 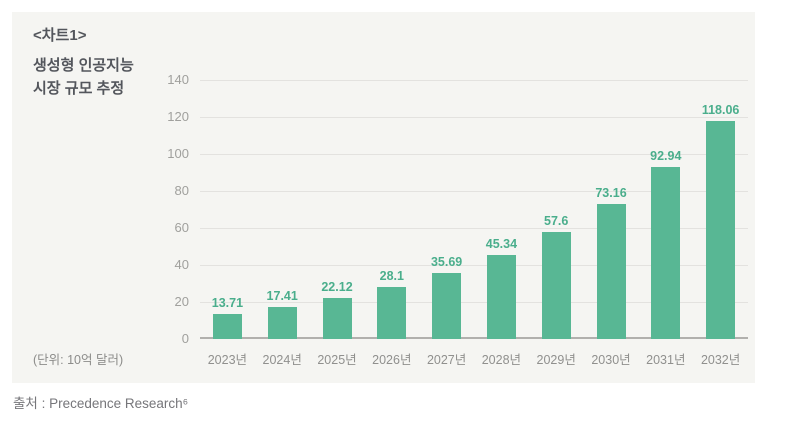 I want to click on y-tick-label: 20, so click(x=181, y=301).